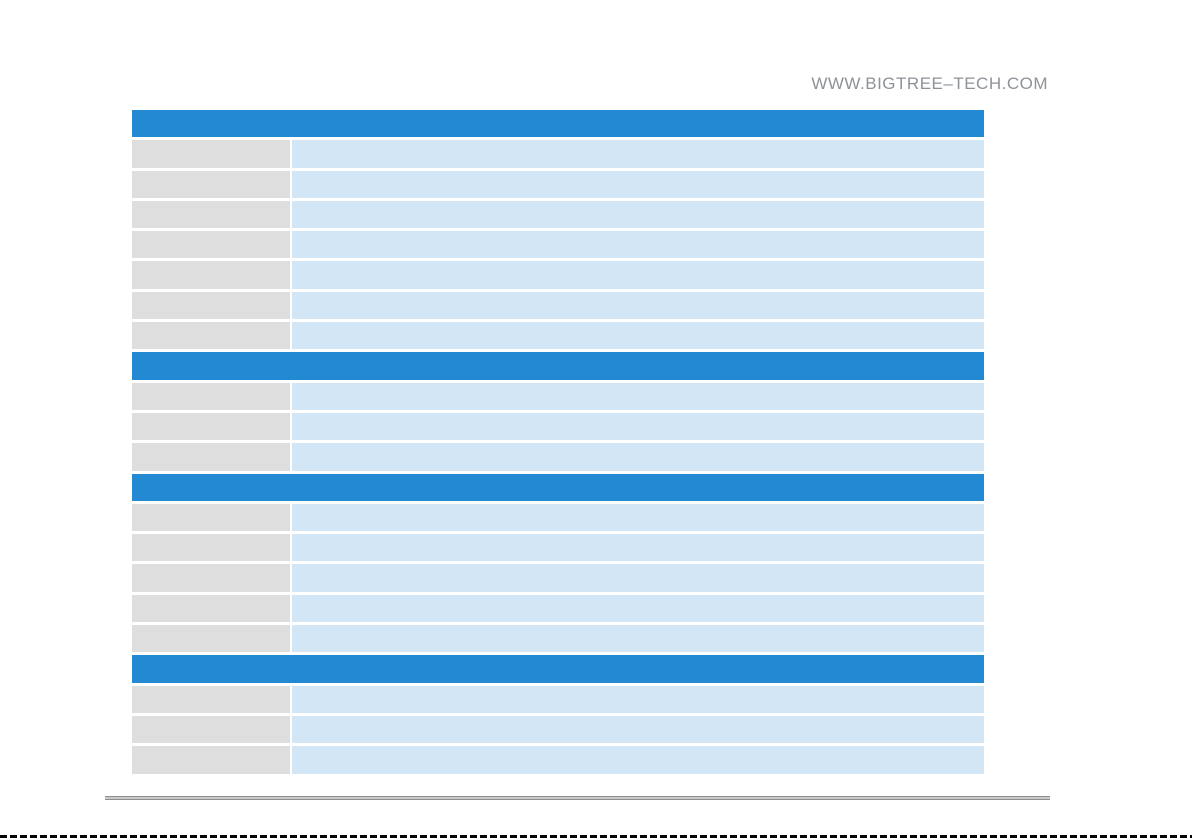 This screenshot has height=840, width=1192. What do you see at coordinates (596, 836) in the screenshot?
I see `page-cut-line` at bounding box center [596, 836].